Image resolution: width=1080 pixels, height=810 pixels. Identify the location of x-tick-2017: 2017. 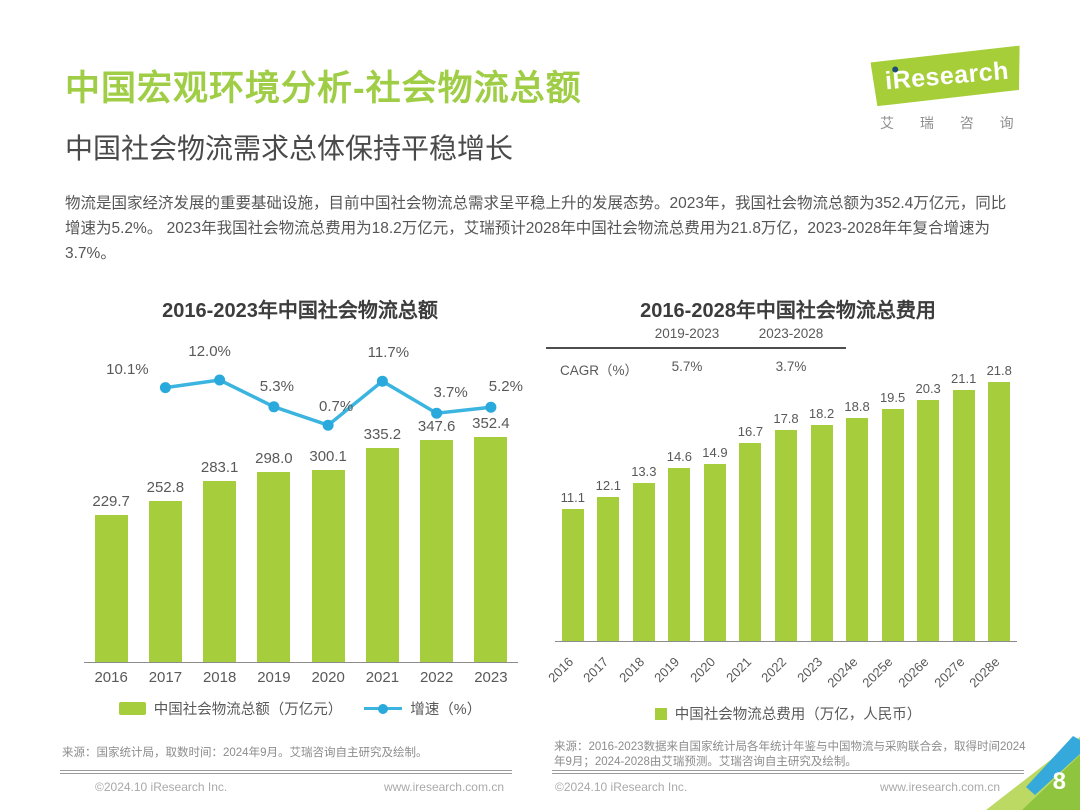
(596, 670).